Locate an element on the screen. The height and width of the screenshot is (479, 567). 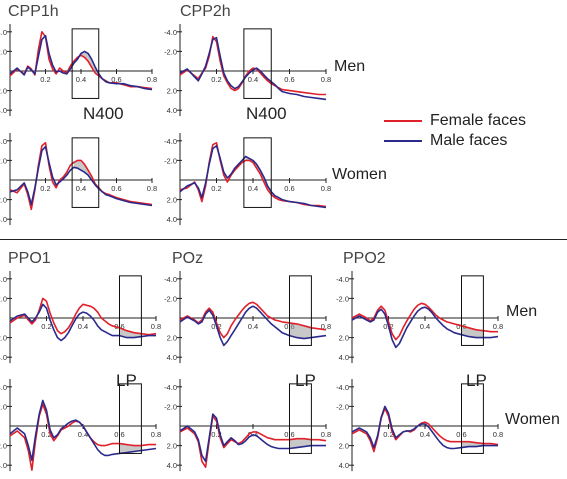
erp-panel-cpp2h-women: -4.0 -2.0 2.0 4.0 0.2 0.4 0.6 0.8 is located at coordinates (247, 179).